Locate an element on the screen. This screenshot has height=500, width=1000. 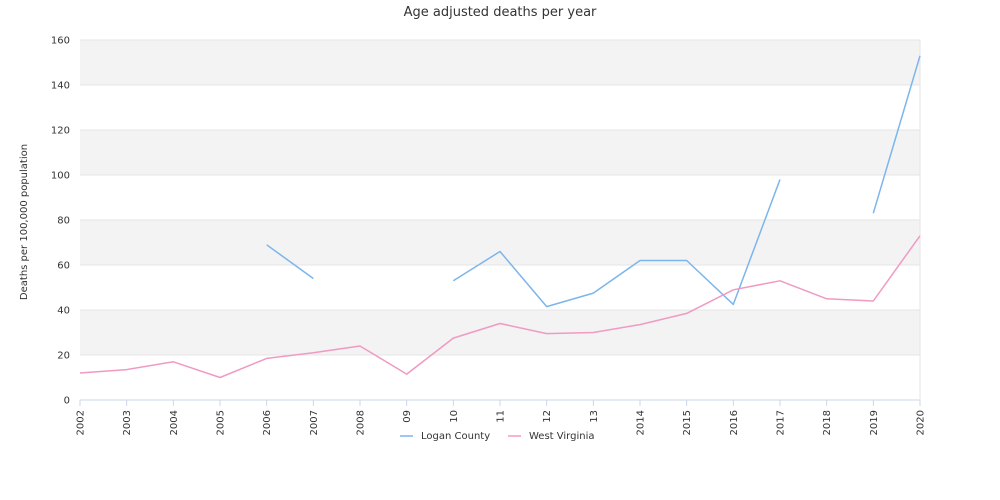
x-tick-label: 2016 is located at coordinates (734, 422).